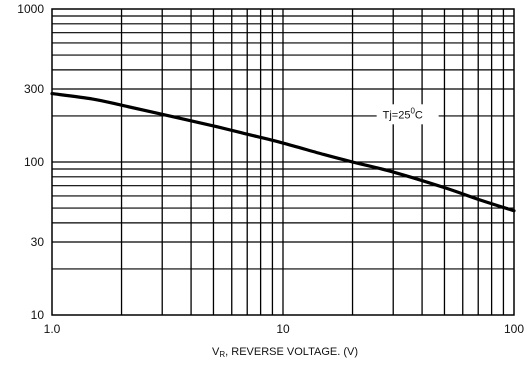  Describe the element at coordinates (34, 162) in the screenshot. I see `y-tick-label: 100` at that location.